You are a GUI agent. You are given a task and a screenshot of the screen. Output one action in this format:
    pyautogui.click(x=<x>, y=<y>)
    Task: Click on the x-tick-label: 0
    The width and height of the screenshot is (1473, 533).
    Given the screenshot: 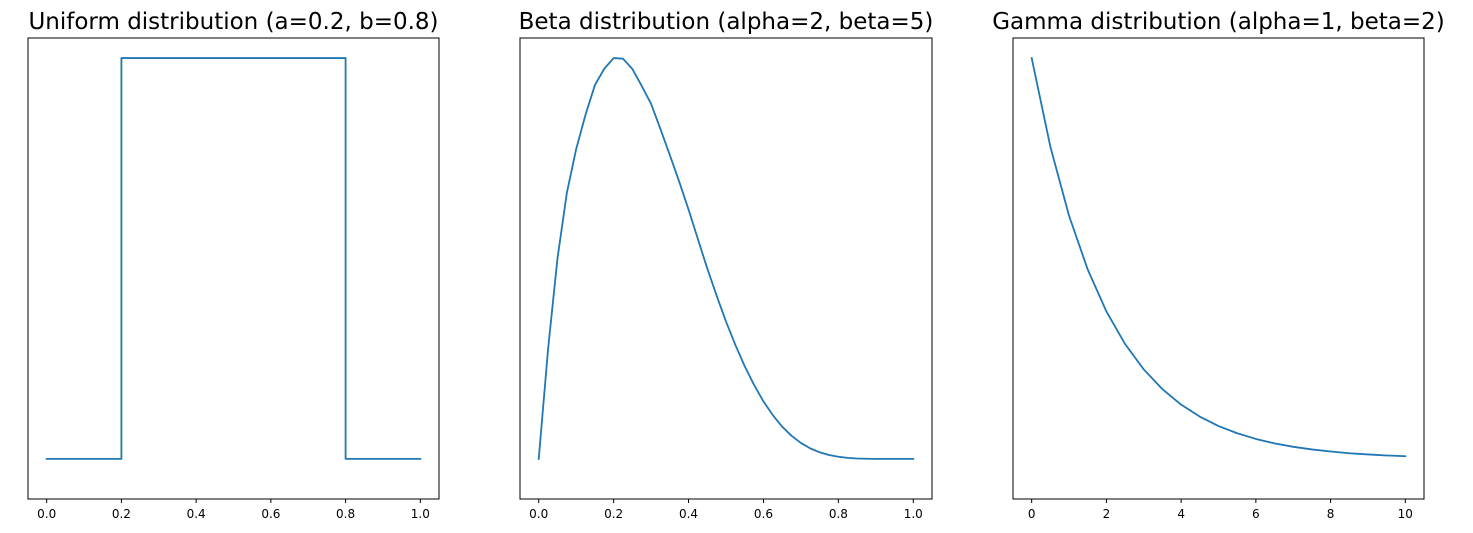 What is the action you would take?
    pyautogui.click(x=1032, y=514)
    